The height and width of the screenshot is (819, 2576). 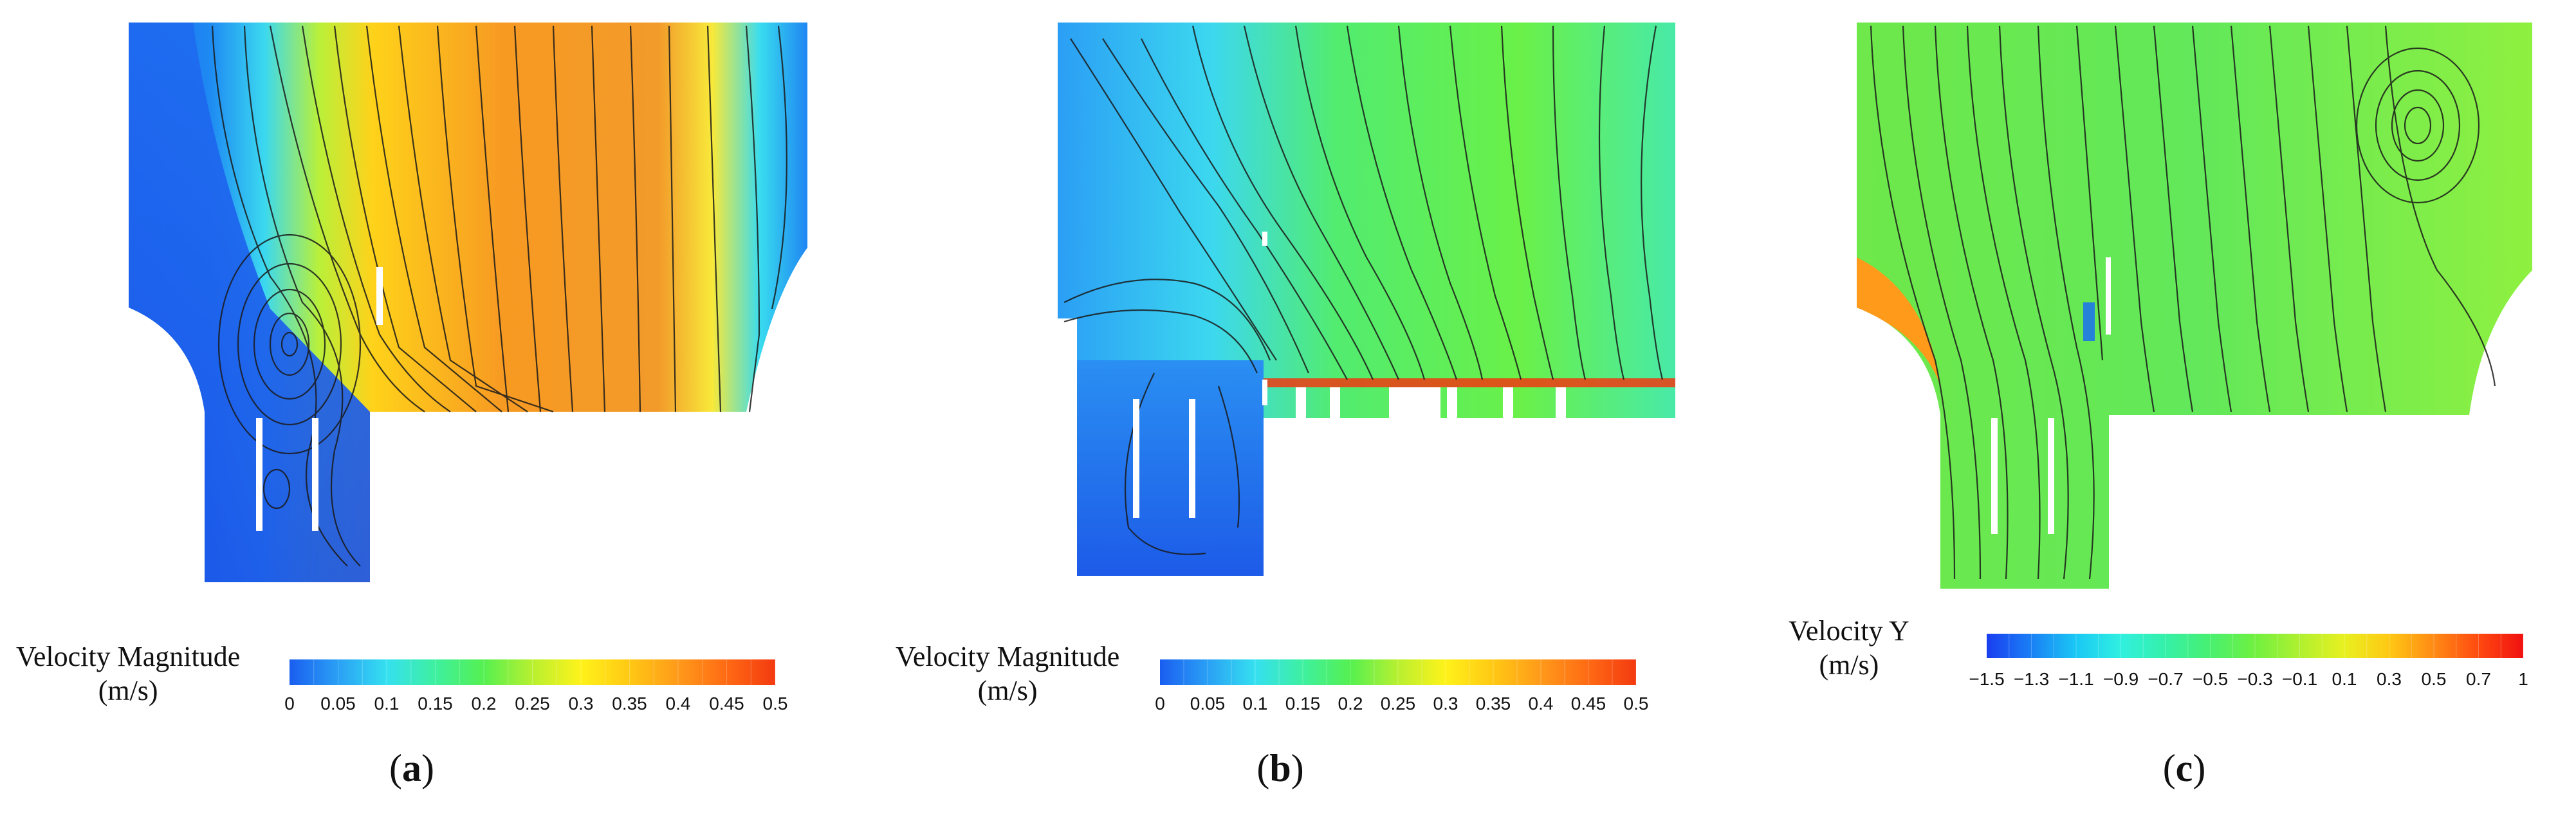 I want to click on colorbar-c-title-line2: (m/s), so click(x=1849, y=665).